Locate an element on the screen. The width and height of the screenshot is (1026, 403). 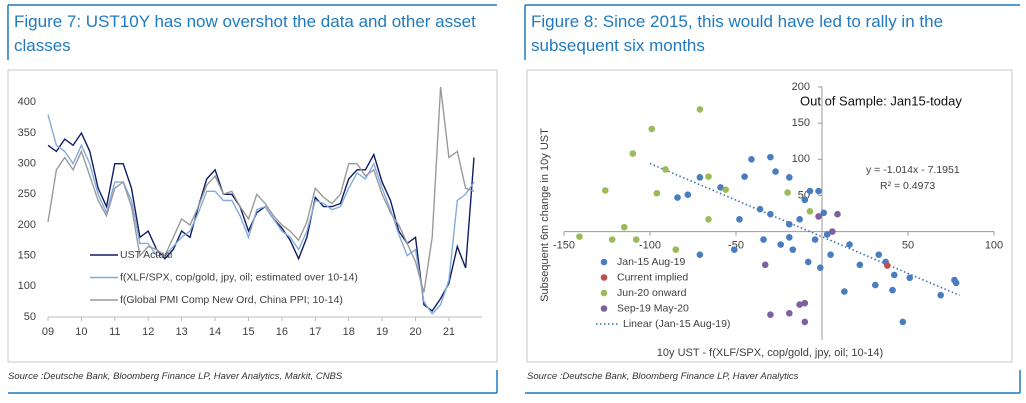
r-squared: R² = 0.4973 is located at coordinates (907, 186).